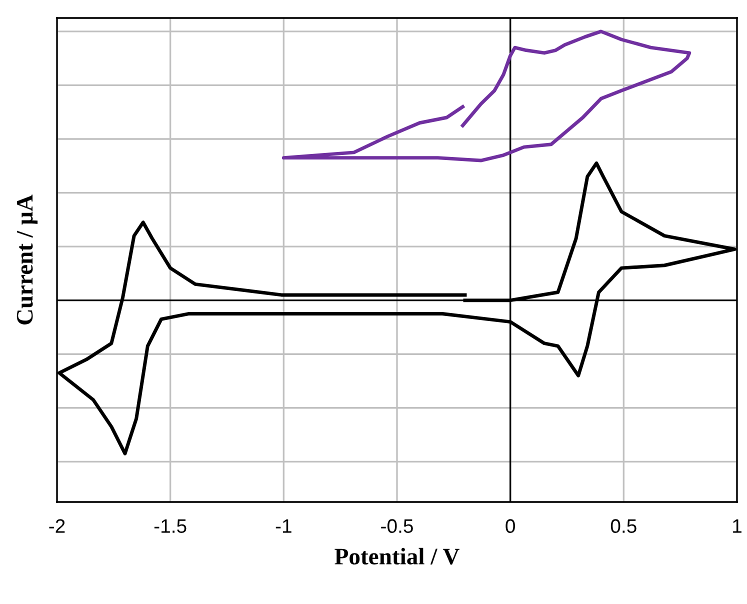 This screenshot has height=604, width=747. I want to click on x-axis-title: Potential / V, so click(397, 556).